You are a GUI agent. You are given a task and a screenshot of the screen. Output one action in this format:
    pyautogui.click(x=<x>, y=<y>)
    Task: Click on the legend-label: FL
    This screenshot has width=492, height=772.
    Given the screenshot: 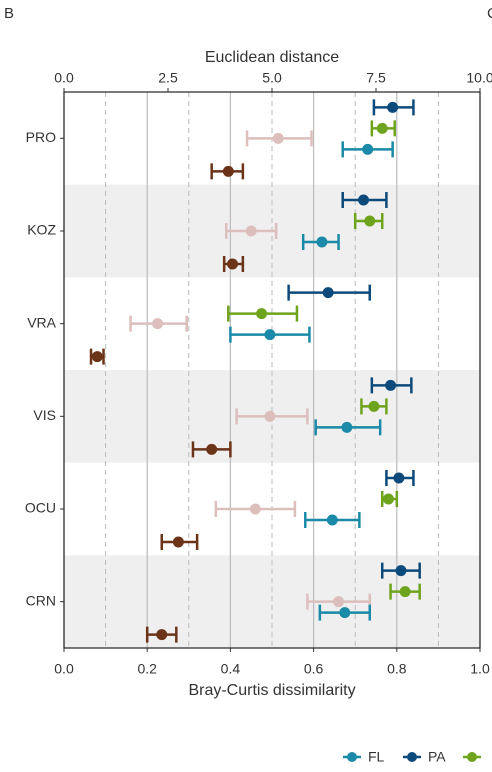 What is the action you would take?
    pyautogui.click(x=376, y=757)
    